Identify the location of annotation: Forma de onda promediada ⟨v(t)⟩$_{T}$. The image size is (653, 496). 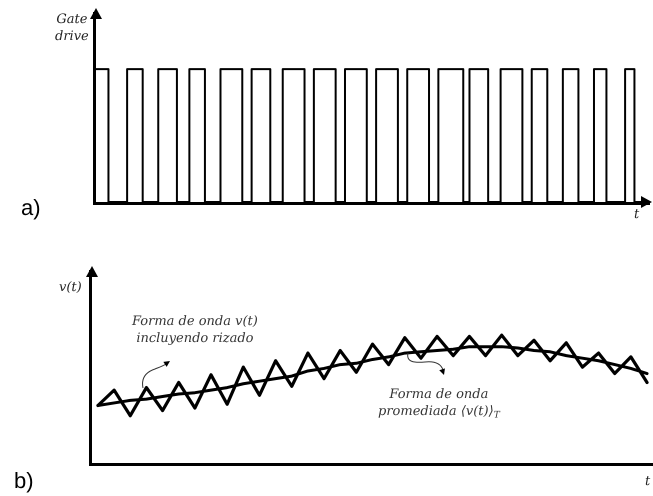
(439, 404).